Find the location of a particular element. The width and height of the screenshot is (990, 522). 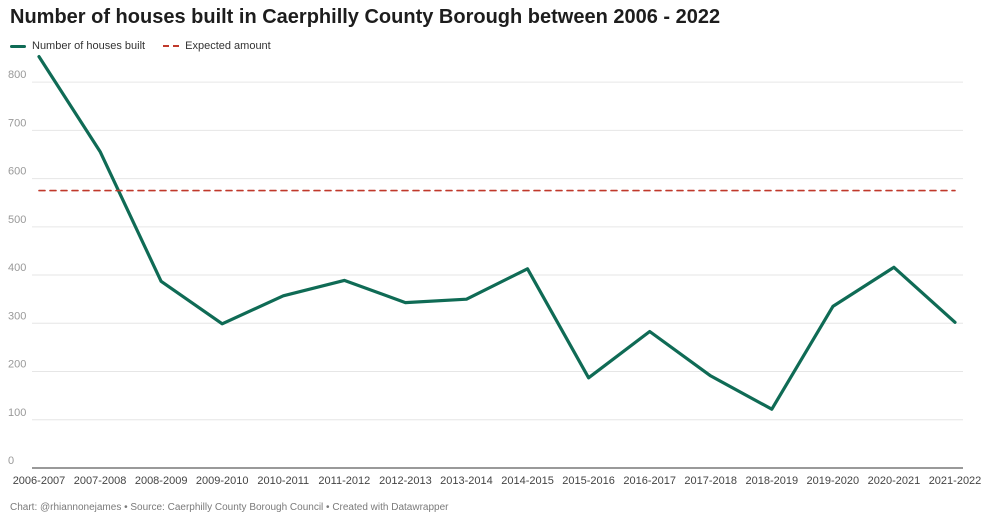

x-tick-label-2017-2018: 2017-2018 is located at coordinates (710, 481).